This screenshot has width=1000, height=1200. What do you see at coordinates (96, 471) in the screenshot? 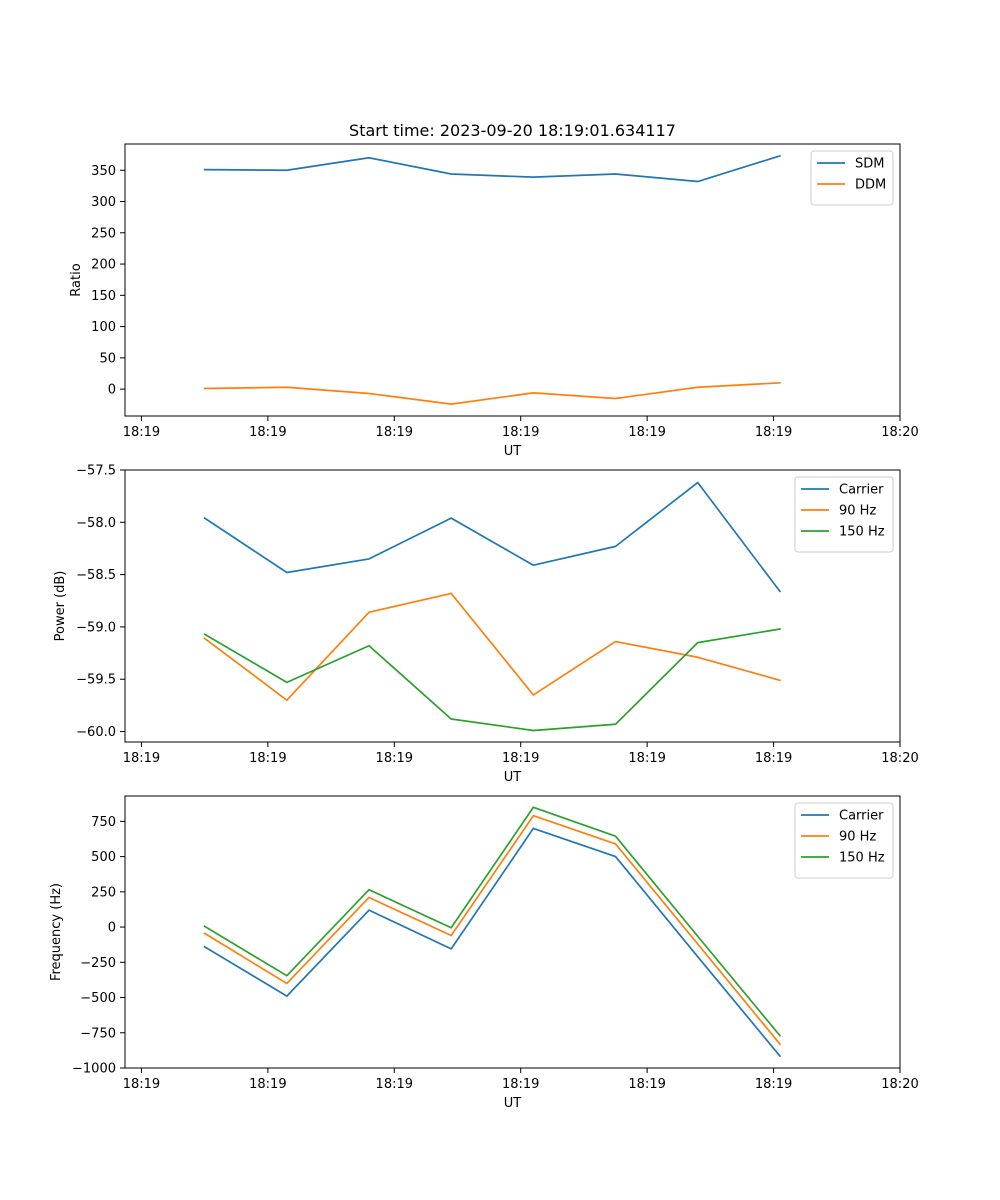
I see `y-tick-label: −57.5` at bounding box center [96, 471].